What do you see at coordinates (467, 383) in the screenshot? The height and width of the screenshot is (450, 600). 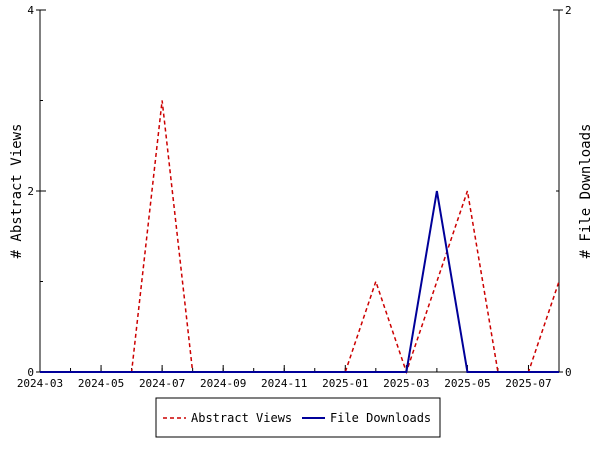 I see `x-tick-label: 2025-05` at bounding box center [467, 383].